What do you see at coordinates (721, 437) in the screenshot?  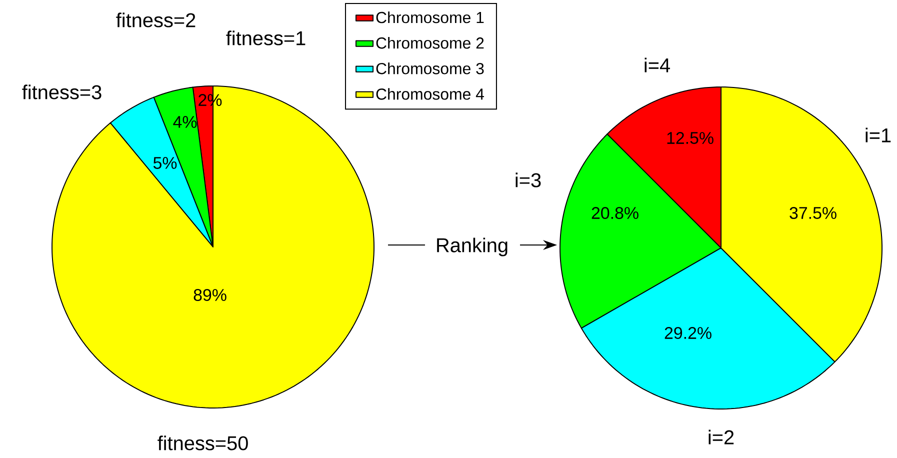 I see `text: i=2` at bounding box center [721, 437].